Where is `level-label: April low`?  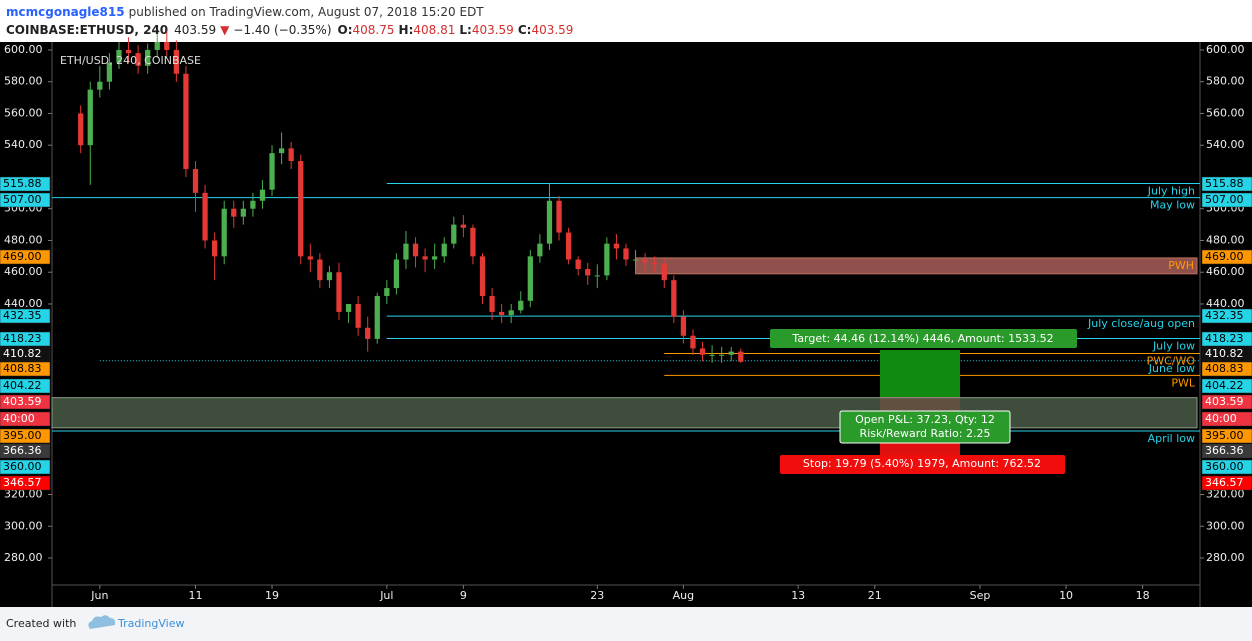 level-label: April low is located at coordinates (1171, 438).